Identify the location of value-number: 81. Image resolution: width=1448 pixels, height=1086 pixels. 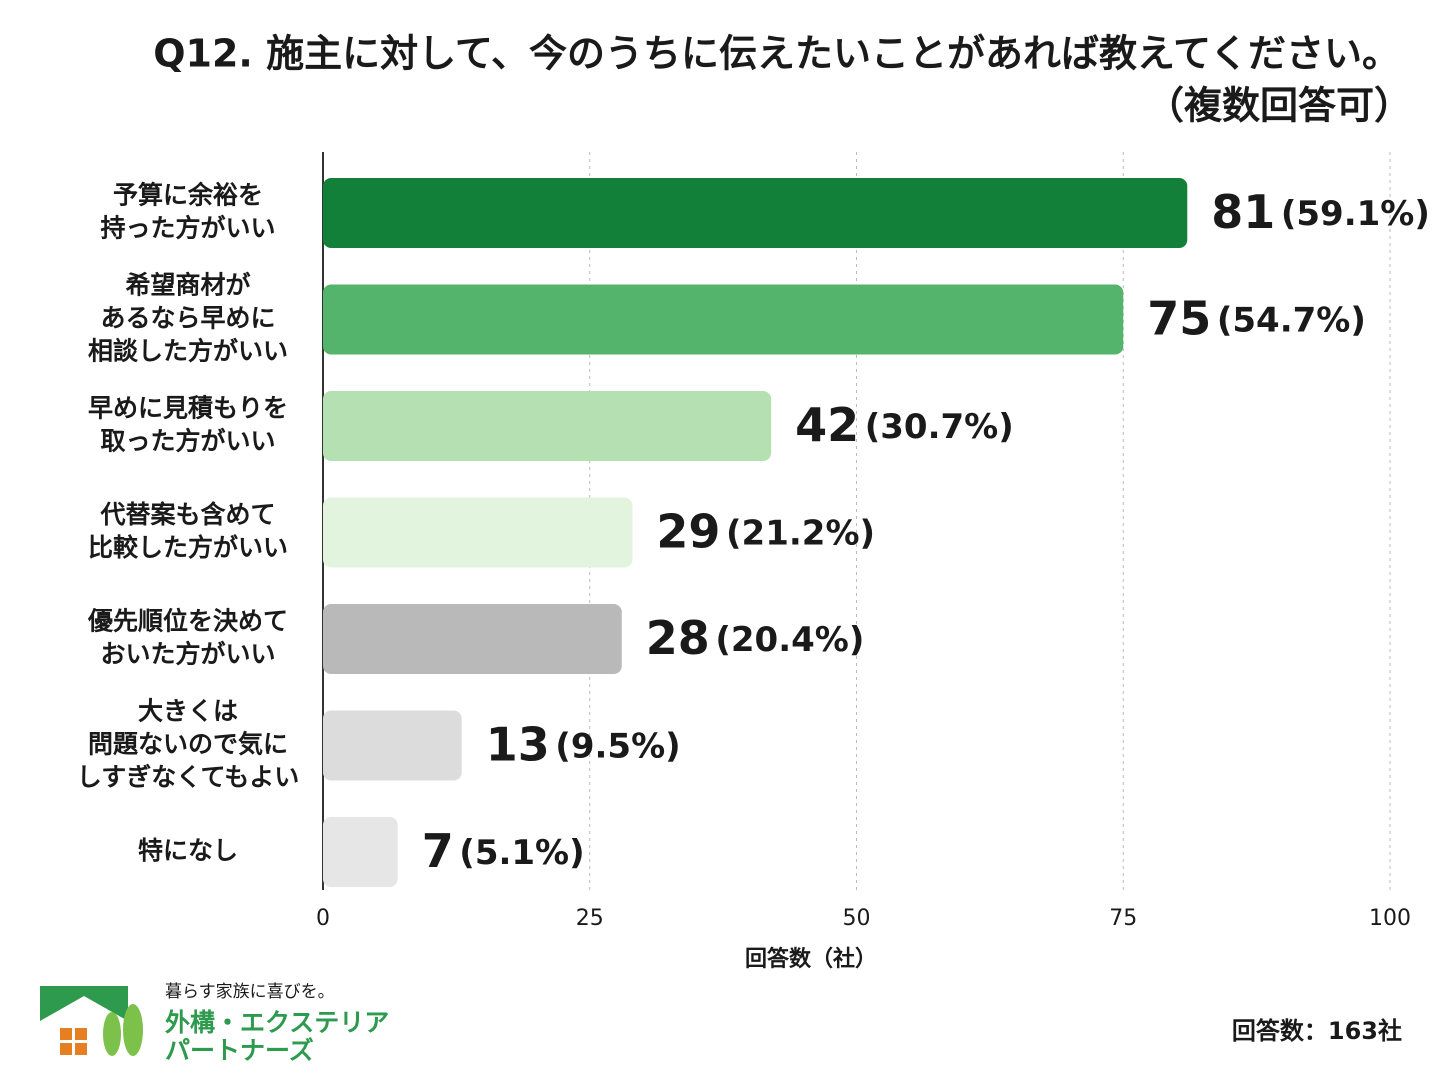
(1243, 212).